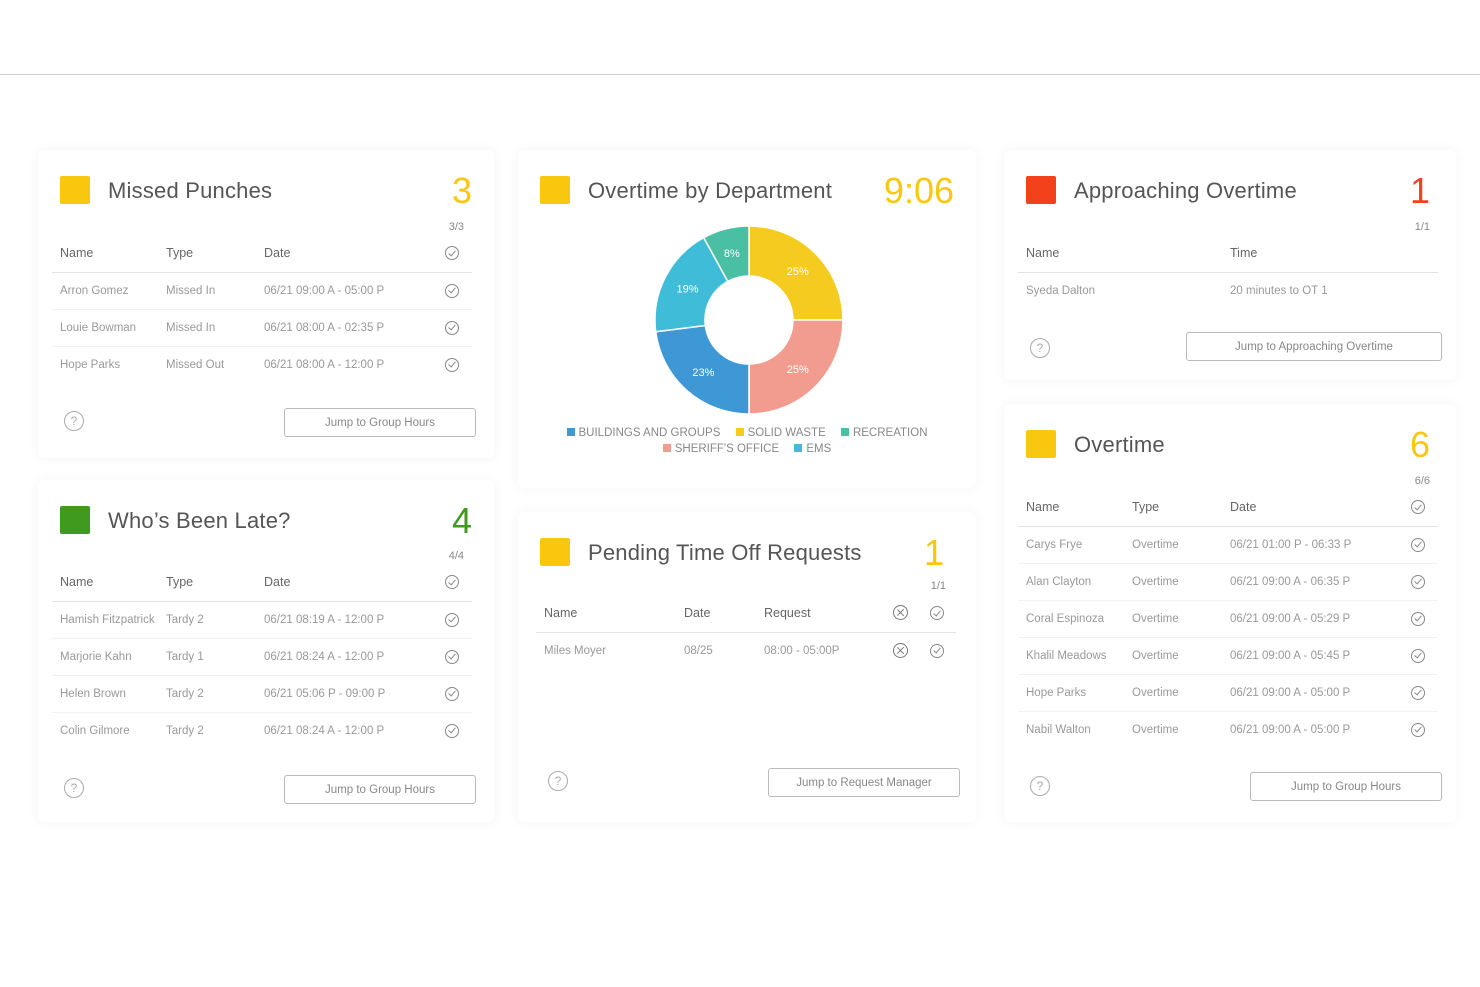  I want to click on column-header: Time, so click(1334, 253).